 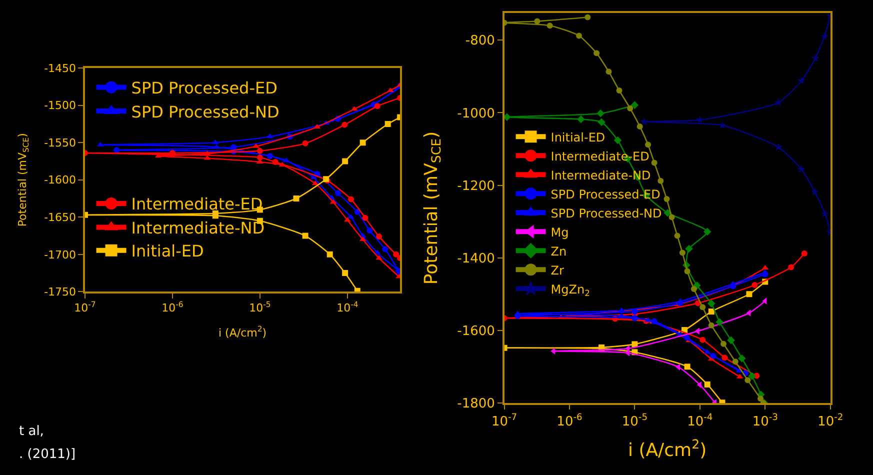 What do you see at coordinates (570, 290) in the screenshot?
I see `legend-label: MgZn$_{2}$` at bounding box center [570, 290].